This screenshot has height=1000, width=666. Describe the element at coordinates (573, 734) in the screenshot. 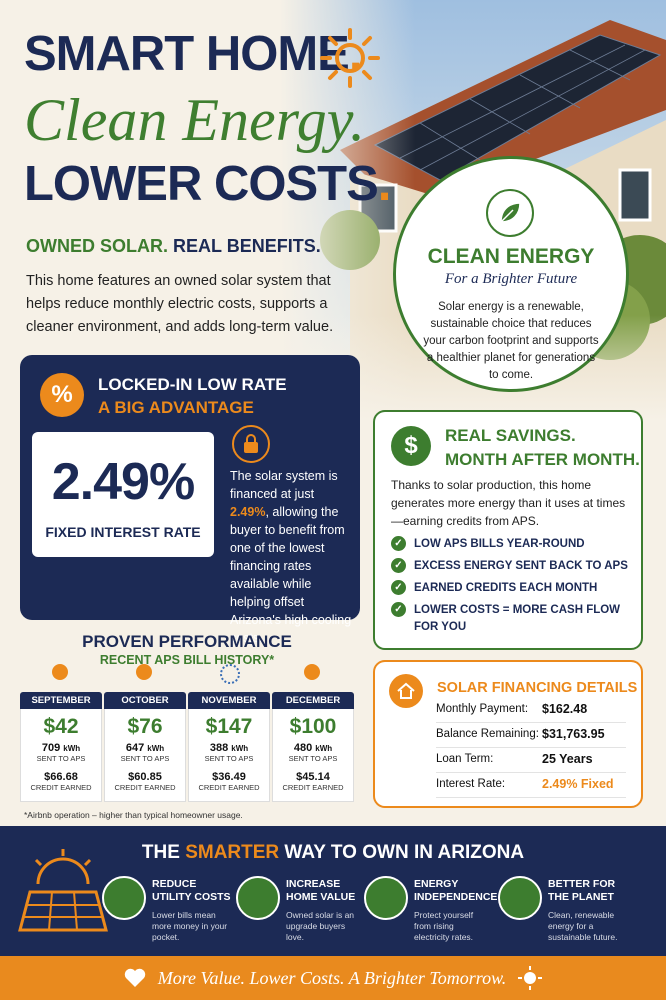

I see `financing-value: $31,763.95` at that location.